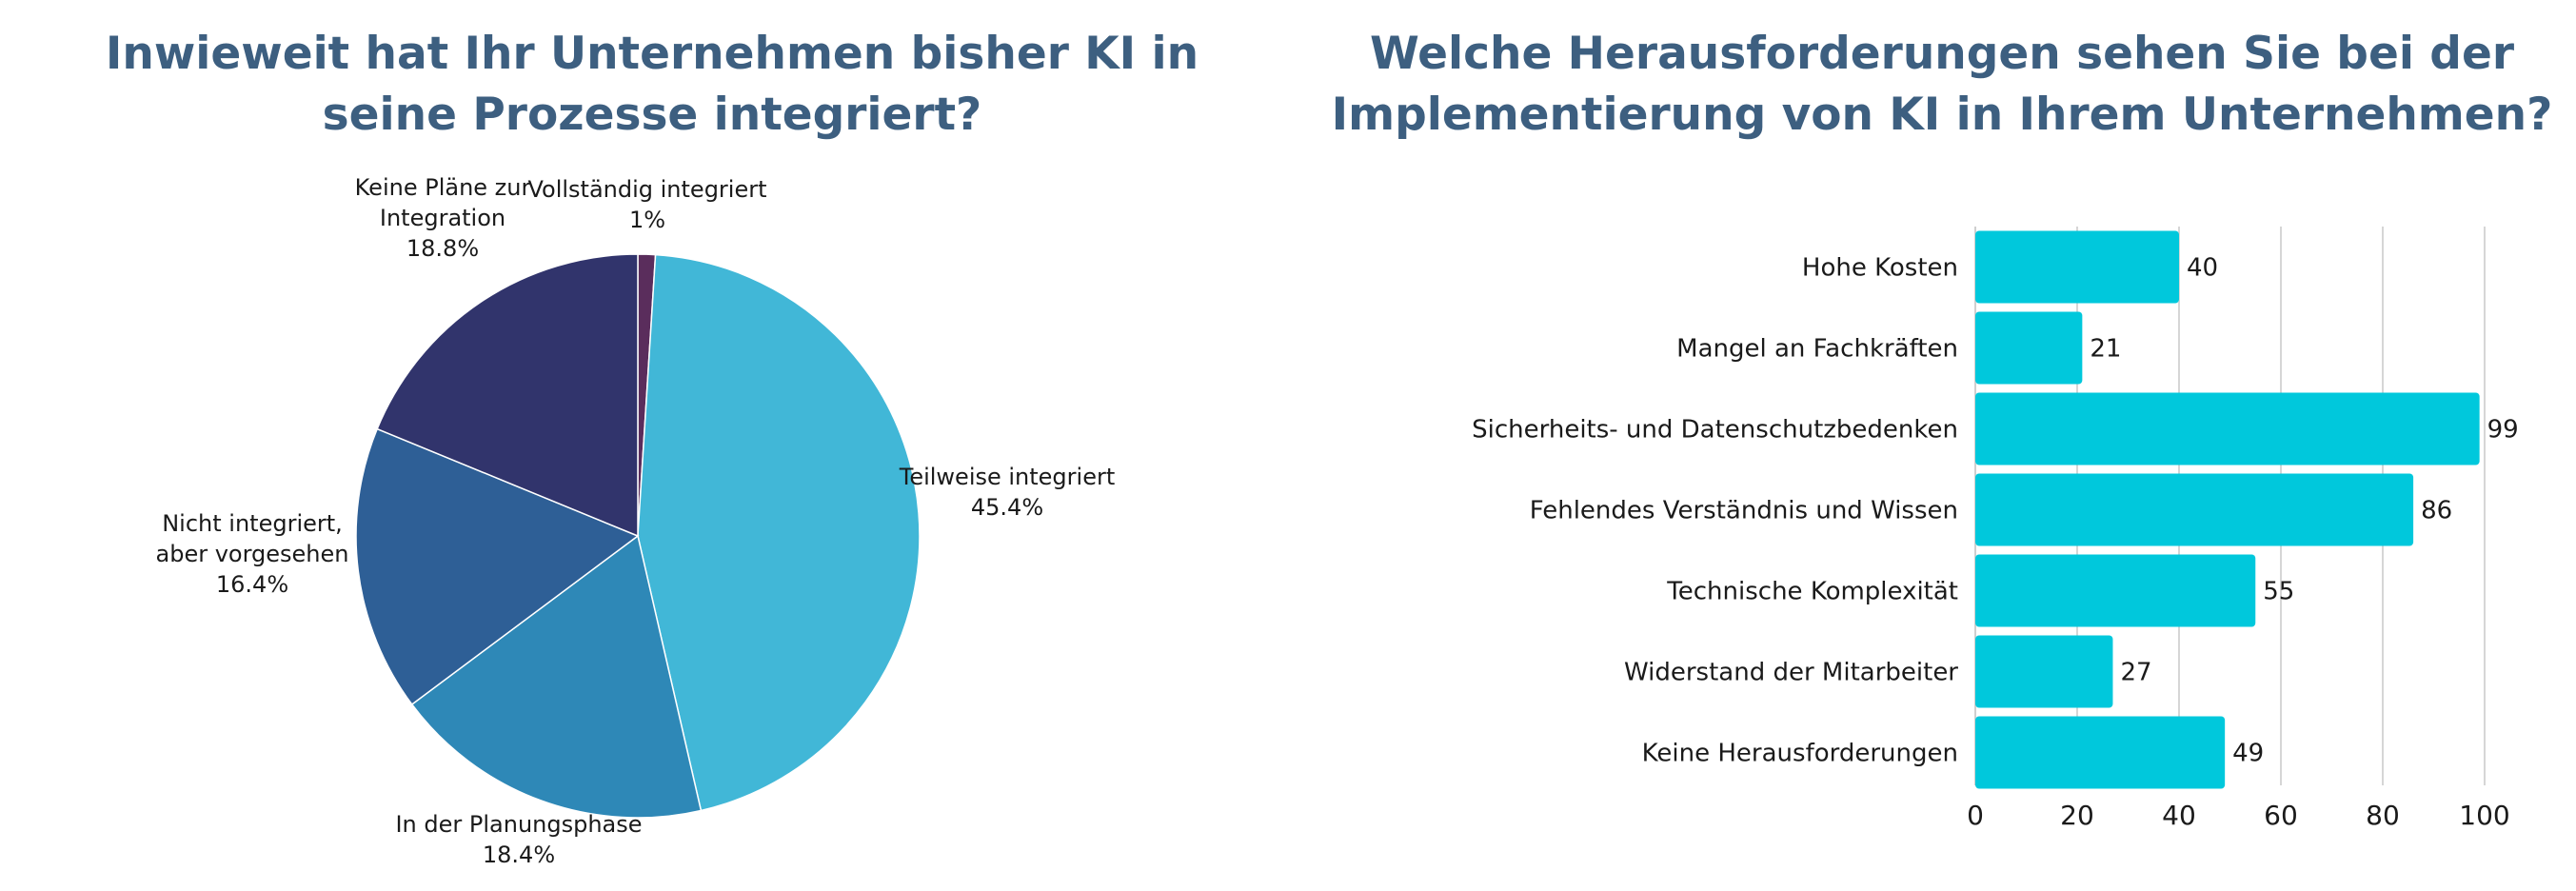  I want to click on pie-slice-label: aber vorgesehen, so click(252, 554).